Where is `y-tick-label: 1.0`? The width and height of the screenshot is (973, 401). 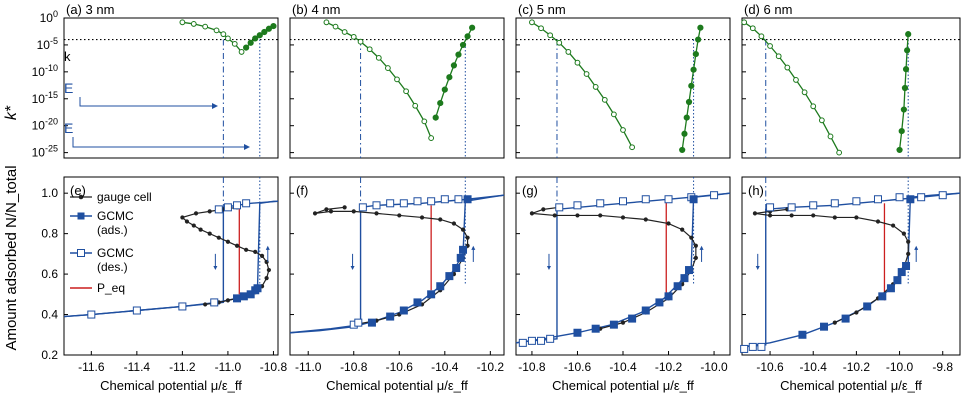
y-tick-label: 1.0 is located at coordinates (49, 193).